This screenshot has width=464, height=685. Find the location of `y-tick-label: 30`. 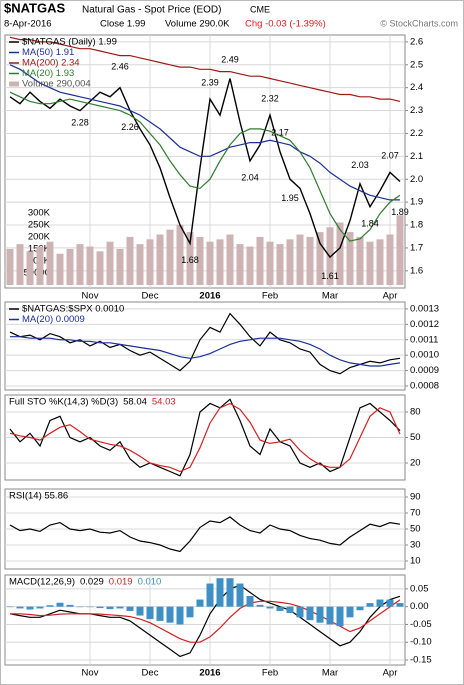

y-tick-label: 30 is located at coordinates (415, 545).